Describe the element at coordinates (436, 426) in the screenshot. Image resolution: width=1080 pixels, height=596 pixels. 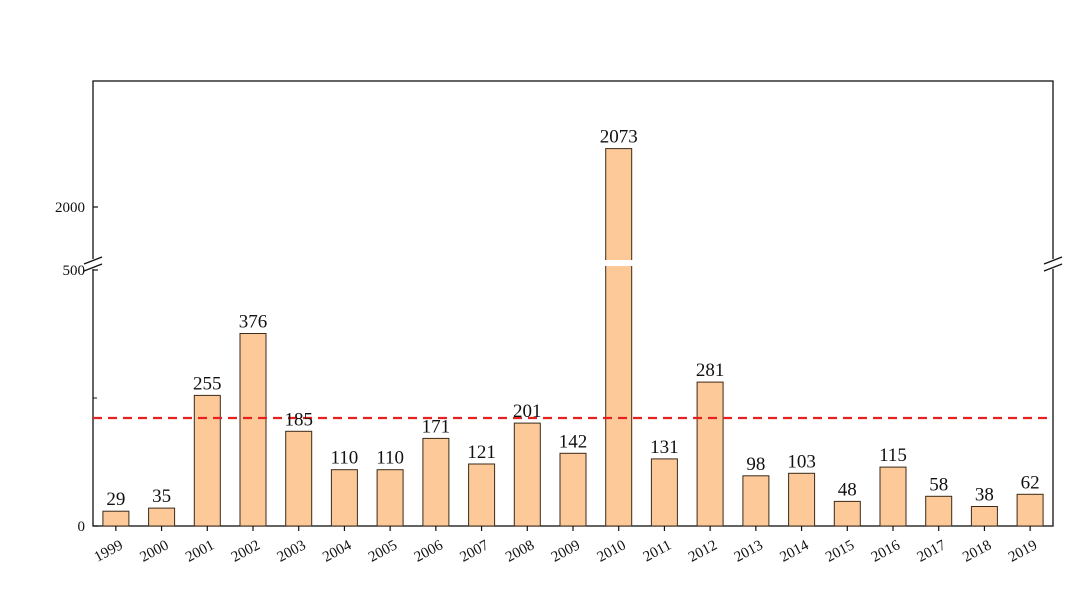
I see `data-label: 171` at that location.